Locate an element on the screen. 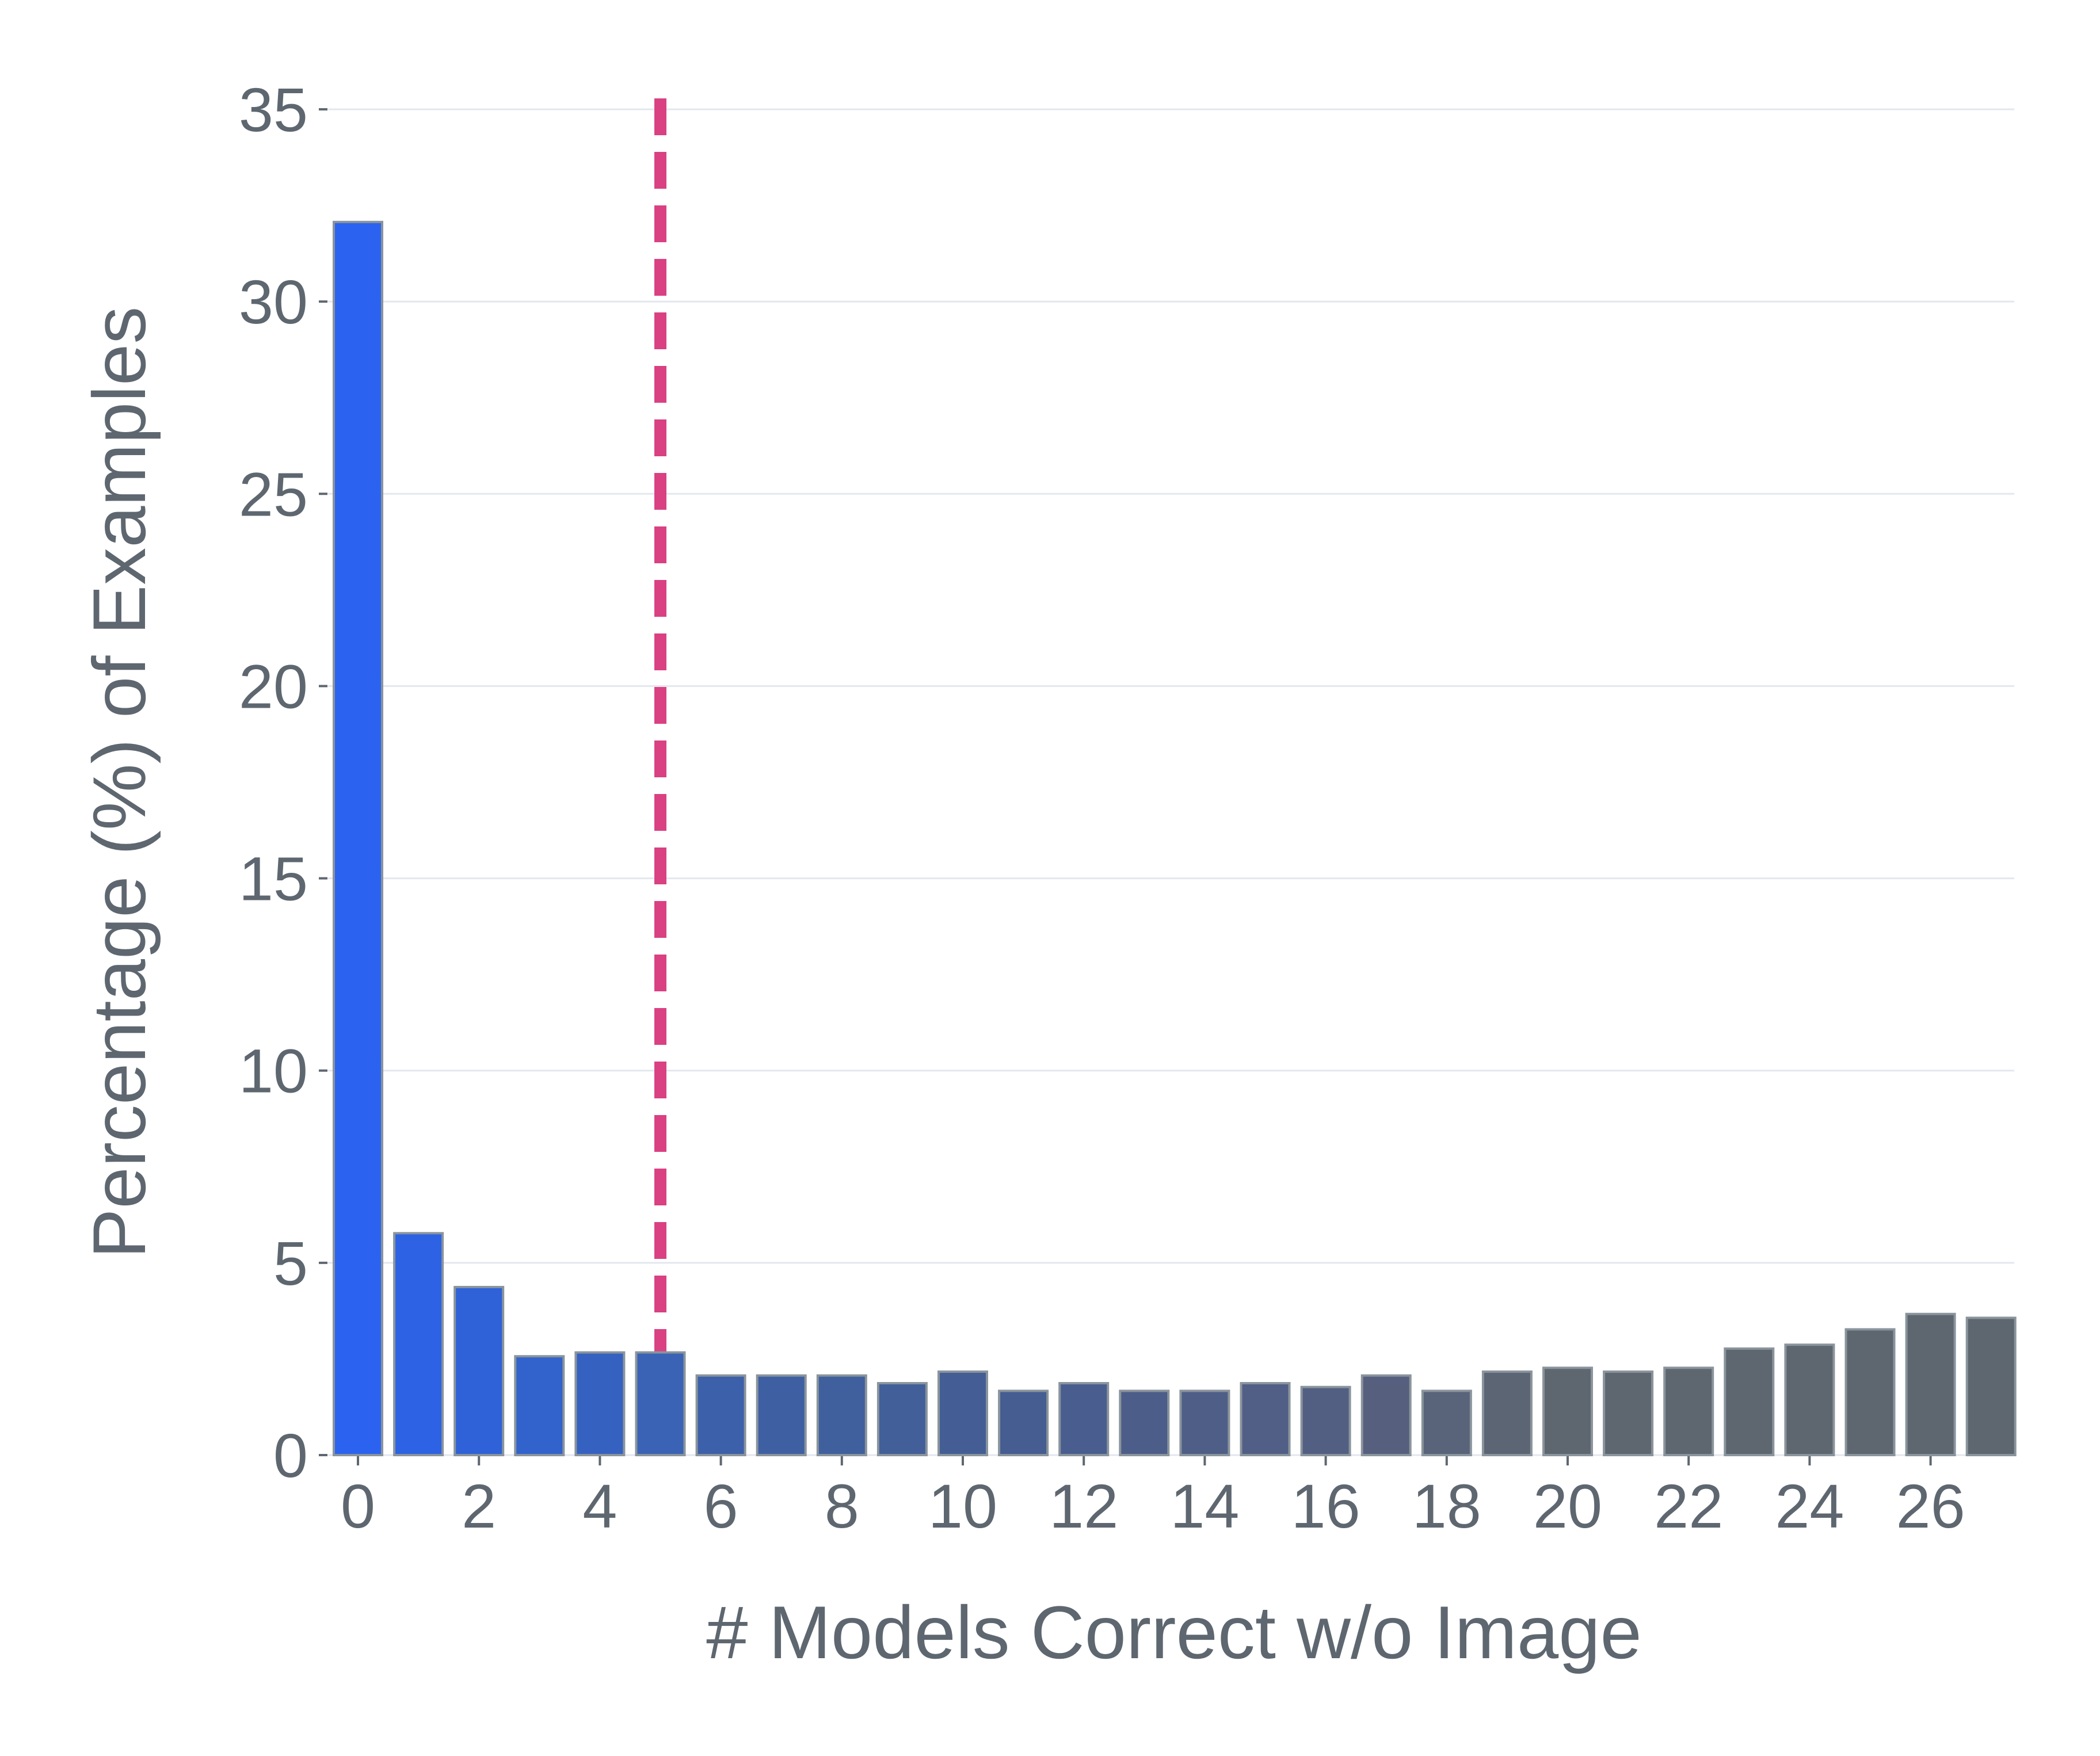 This screenshot has width=2100, height=1756. y-tick-label: 15 is located at coordinates (273, 879).